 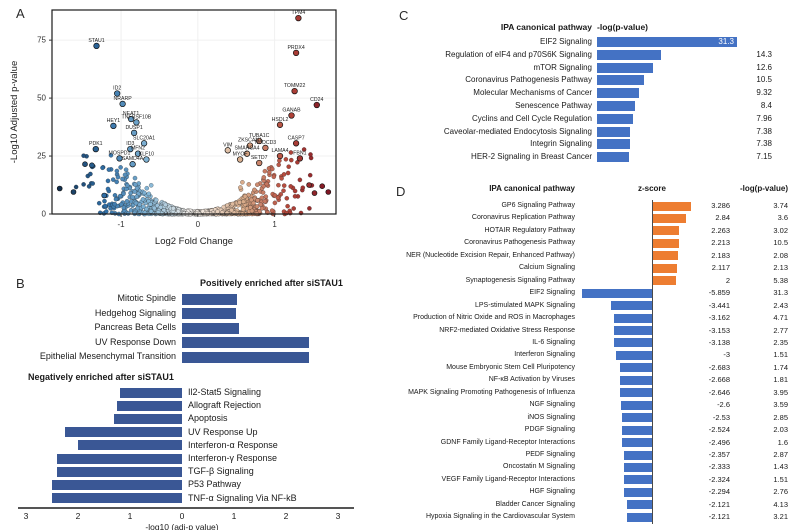 I want to click on zscore-value: -2.333, so click(x=719, y=467).